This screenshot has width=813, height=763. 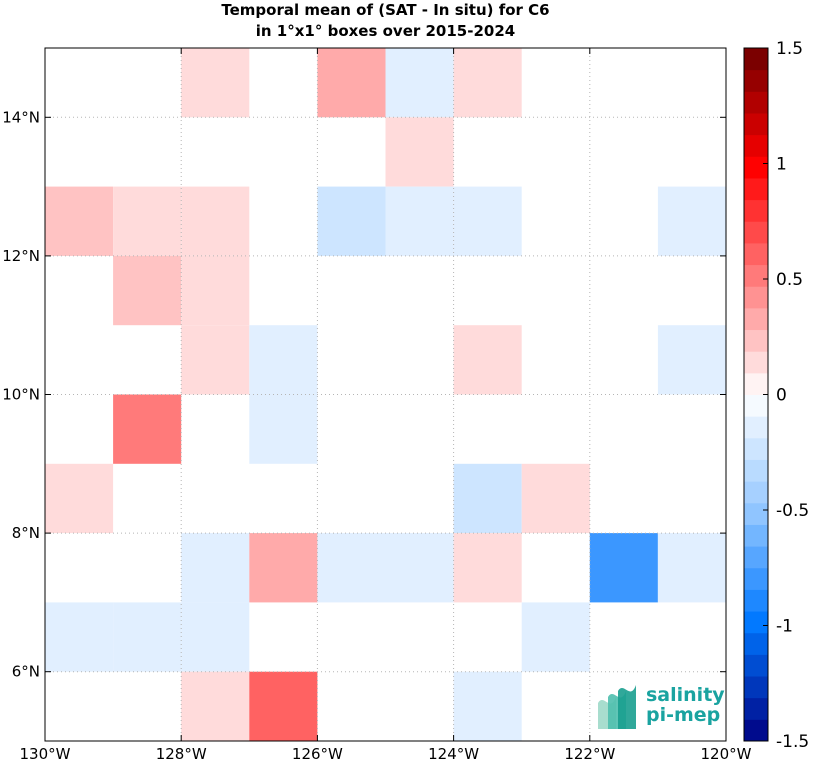 I want to click on colorbar: 1.5 1 0.5 0 -0.5 -1 -1.5, so click(x=776, y=395).